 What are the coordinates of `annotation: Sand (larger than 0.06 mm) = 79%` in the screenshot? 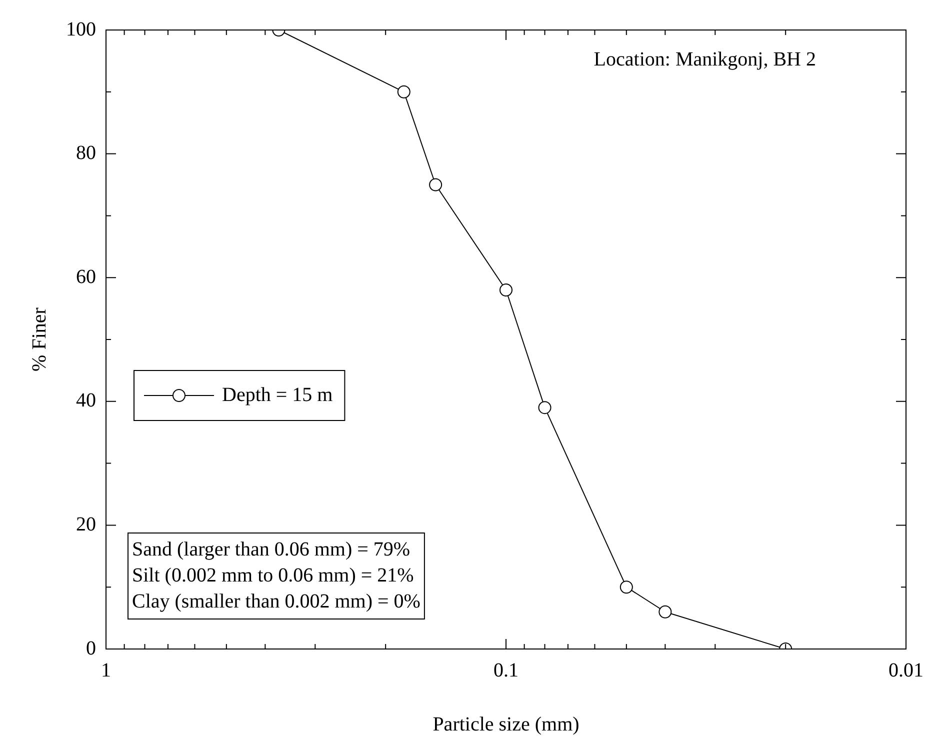 It's located at (271, 549).